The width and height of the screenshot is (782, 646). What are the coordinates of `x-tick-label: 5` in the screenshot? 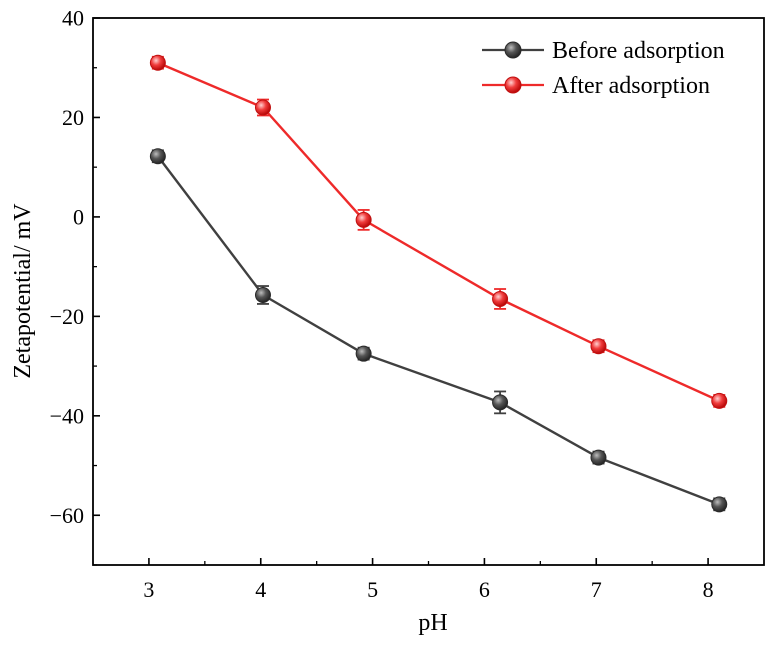 It's located at (372, 589).